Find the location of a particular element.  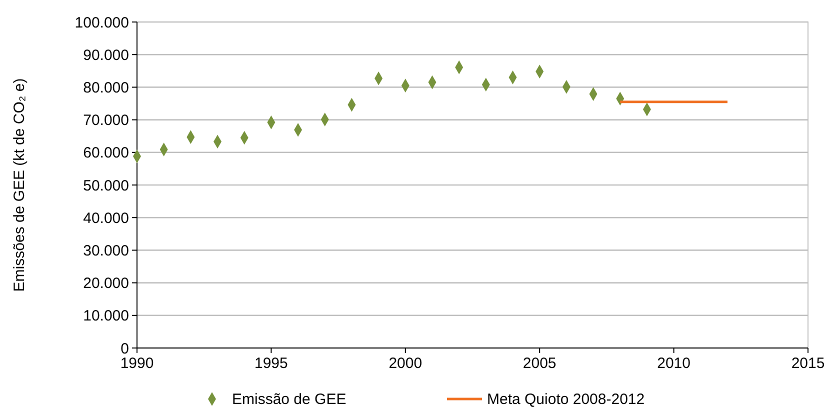

y-tick-label: 90.000 is located at coordinates (106, 55).